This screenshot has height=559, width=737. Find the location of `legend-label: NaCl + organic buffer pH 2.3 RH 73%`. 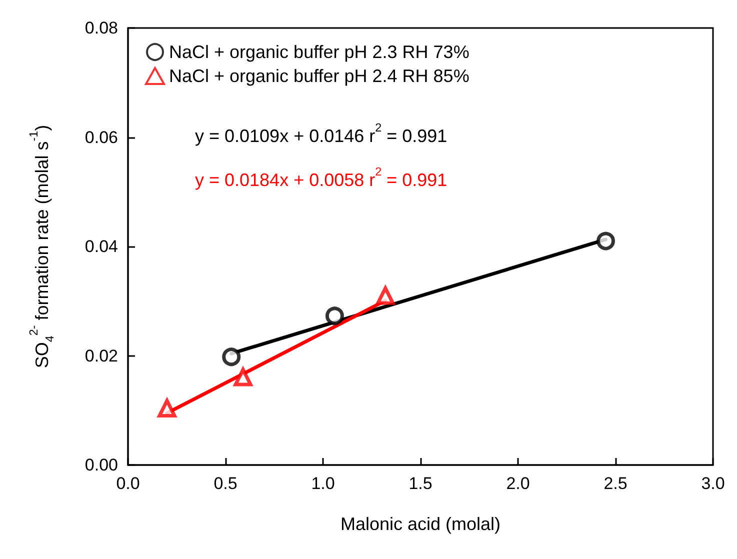

legend-label: NaCl + organic buffer pH 2.3 RH 73% is located at coordinates (319, 52).